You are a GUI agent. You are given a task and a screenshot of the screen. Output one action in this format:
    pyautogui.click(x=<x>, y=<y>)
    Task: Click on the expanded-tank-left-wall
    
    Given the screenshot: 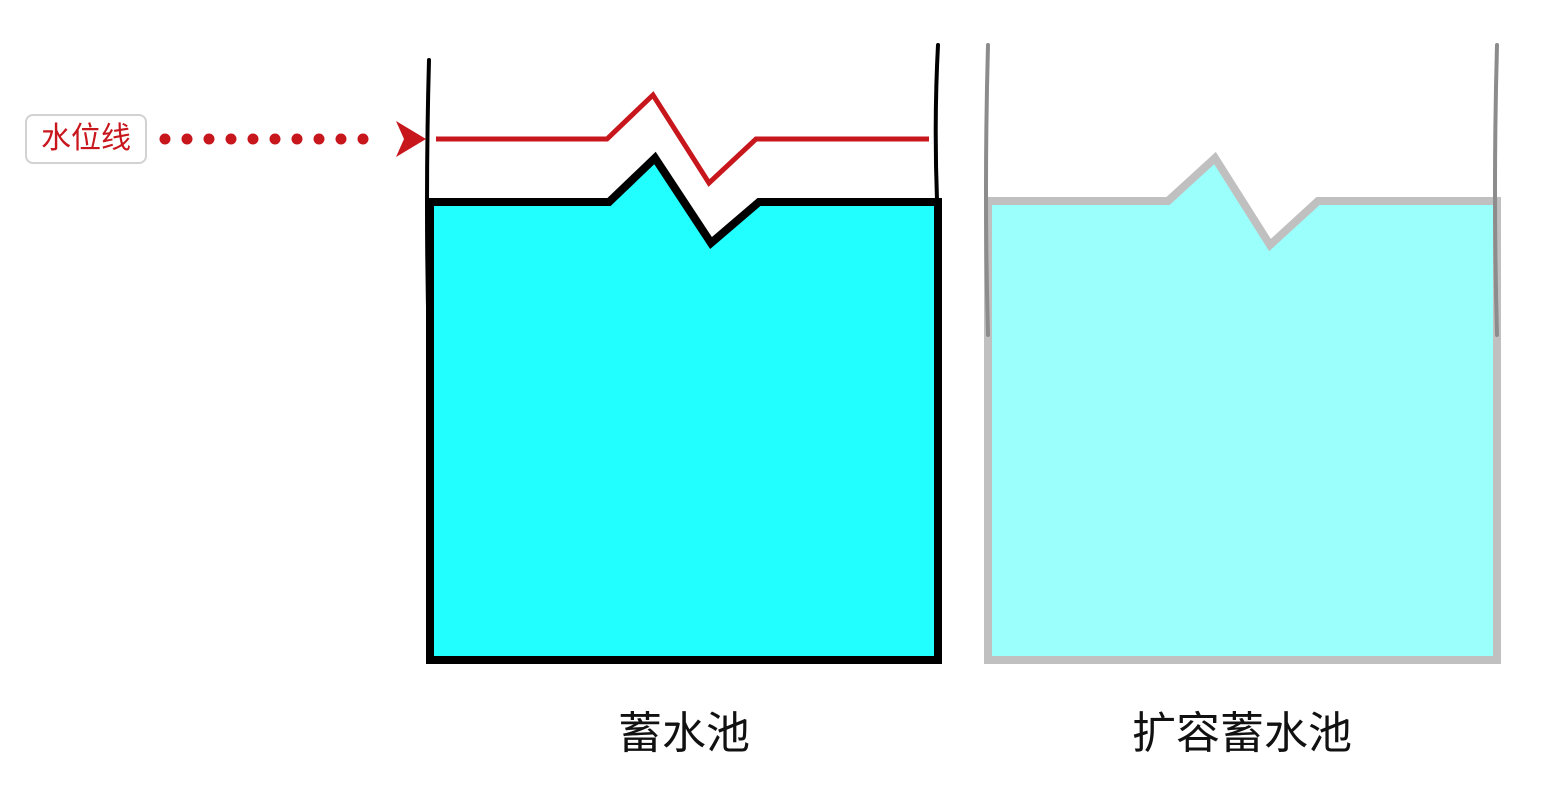 What is the action you would take?
    pyautogui.click(x=987, y=190)
    